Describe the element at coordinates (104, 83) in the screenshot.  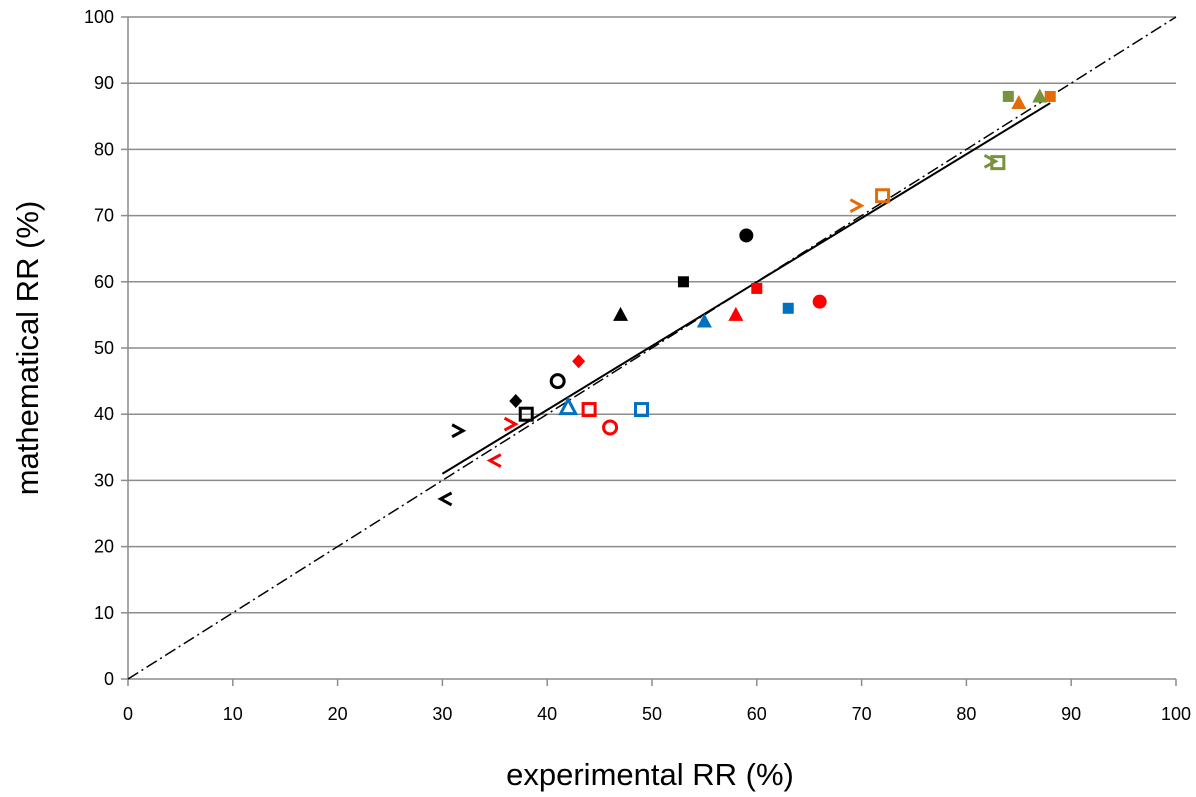
I see `y-tick-label: 90` at that location.